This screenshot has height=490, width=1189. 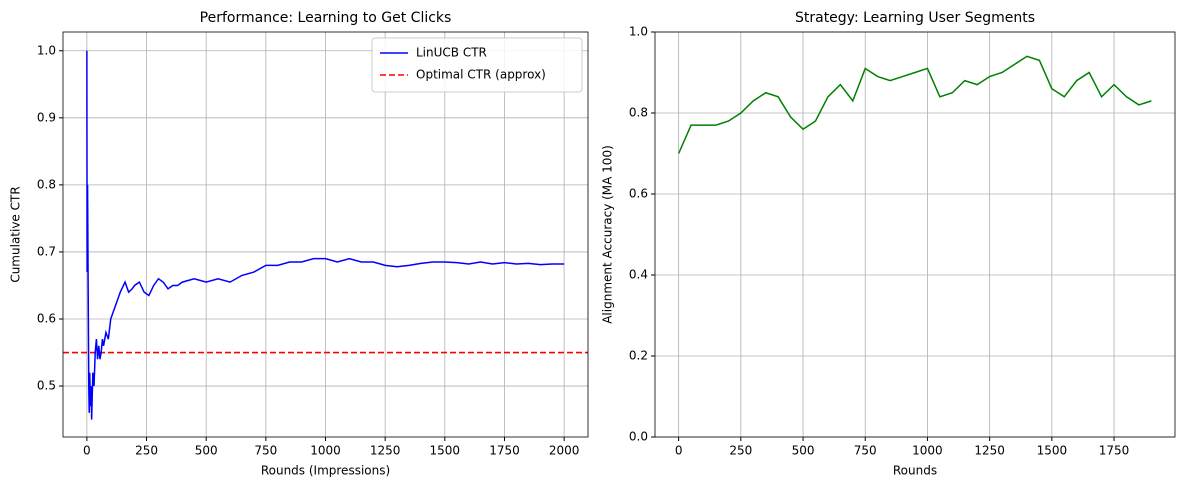 I want to click on x-tick-label: 2000, so click(x=564, y=451).